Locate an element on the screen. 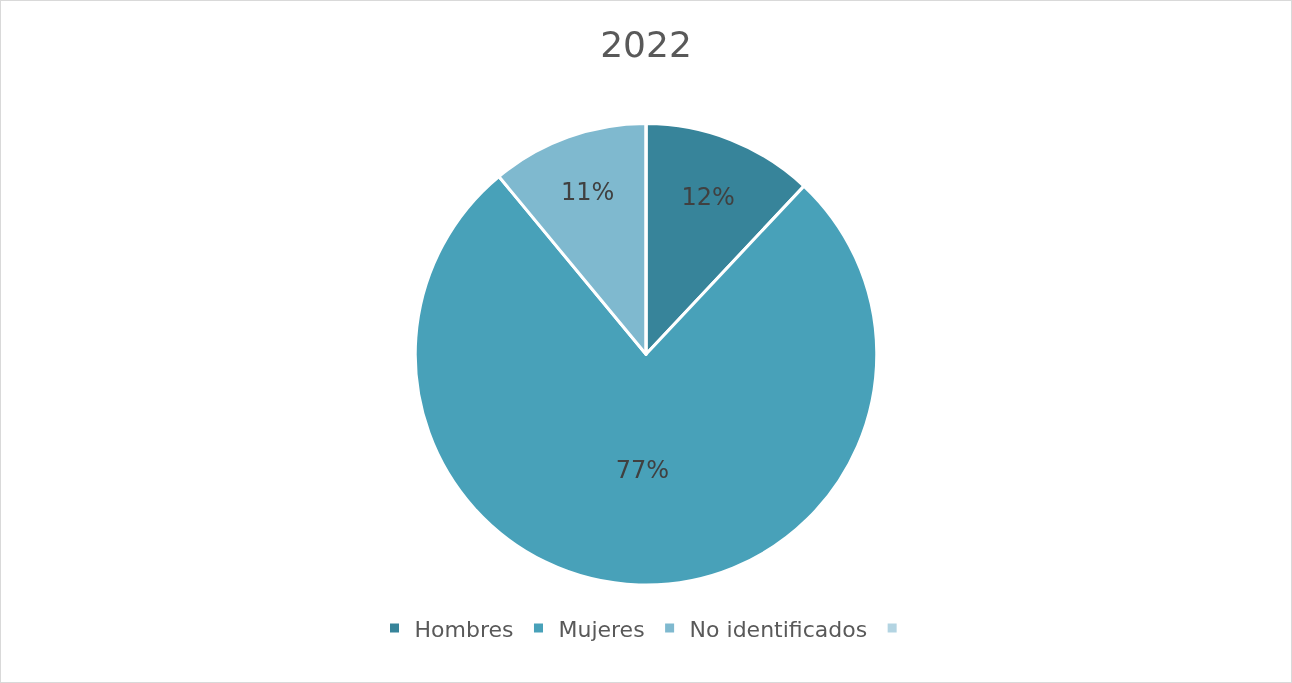 This screenshot has height=683, width=1292. data-label: 12% is located at coordinates (708, 197).